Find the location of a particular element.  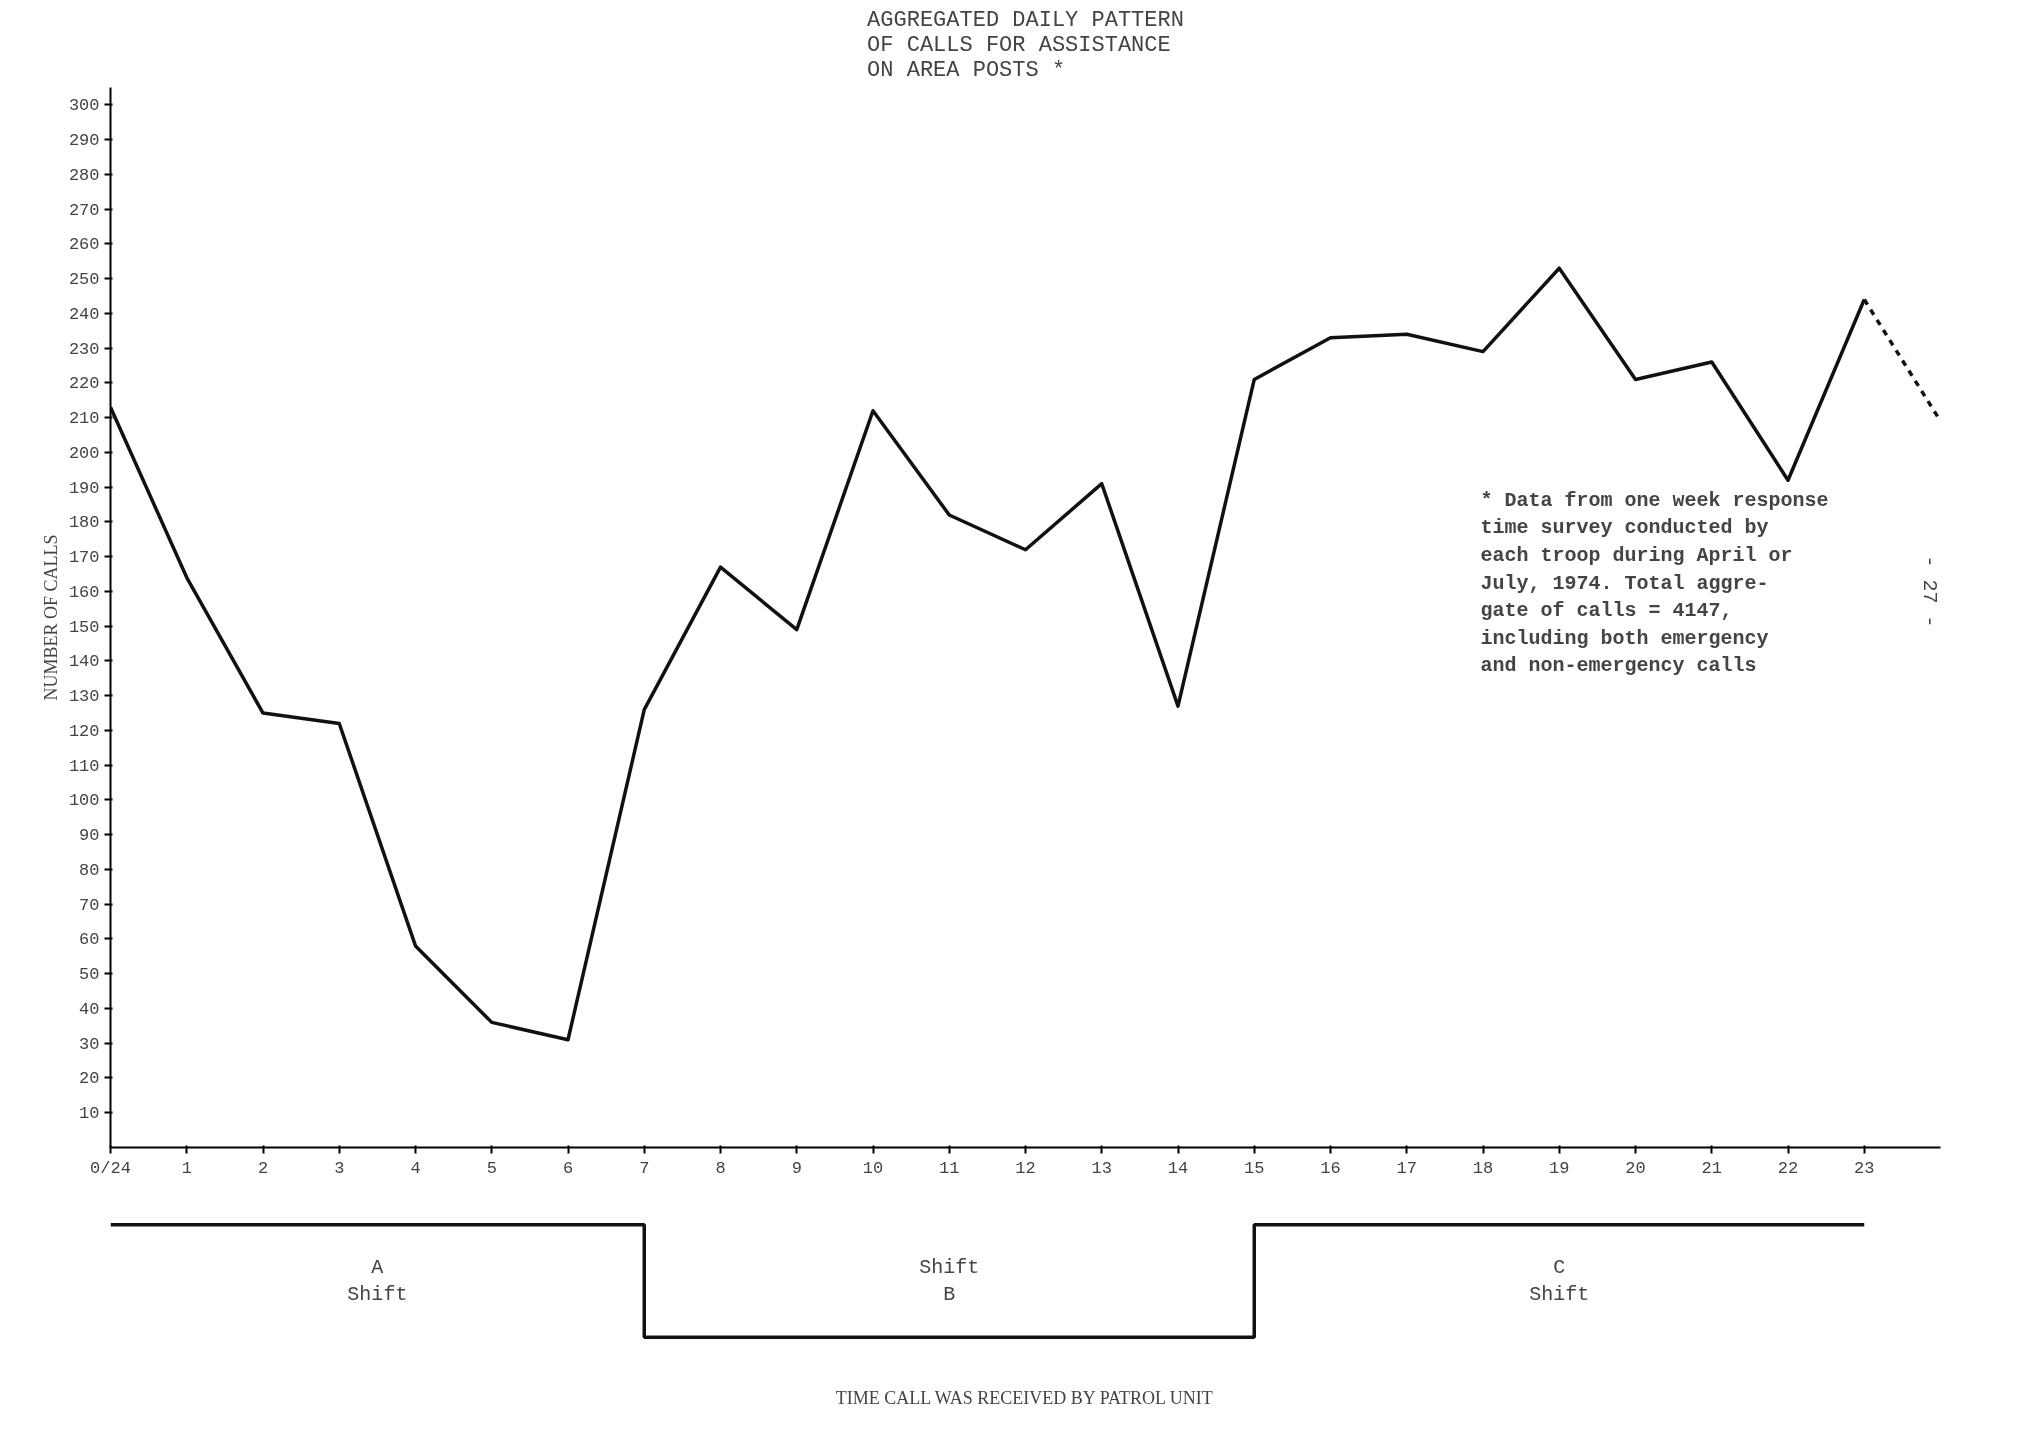

y-tick-label: 210 is located at coordinates (84, 419).